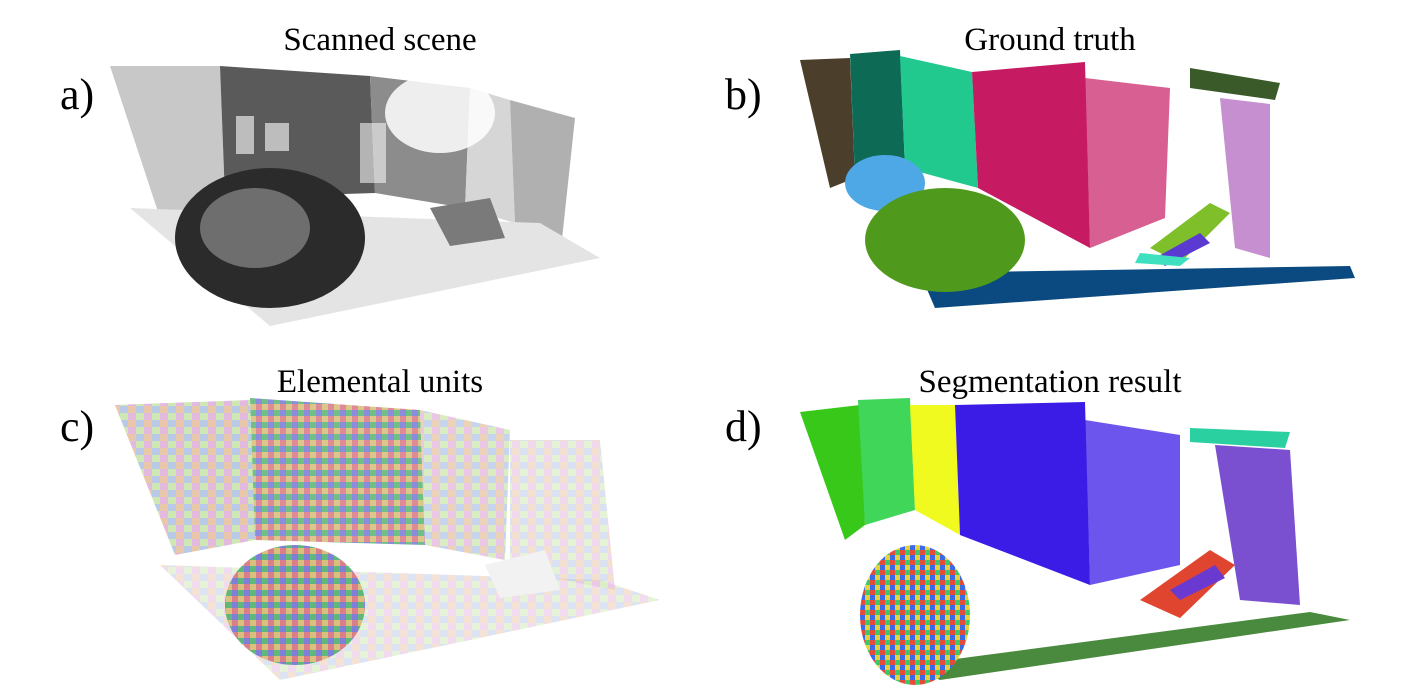 The width and height of the screenshot is (1427, 693). What do you see at coordinates (77, 94) in the screenshot?
I see `panel-letter: a)` at bounding box center [77, 94].